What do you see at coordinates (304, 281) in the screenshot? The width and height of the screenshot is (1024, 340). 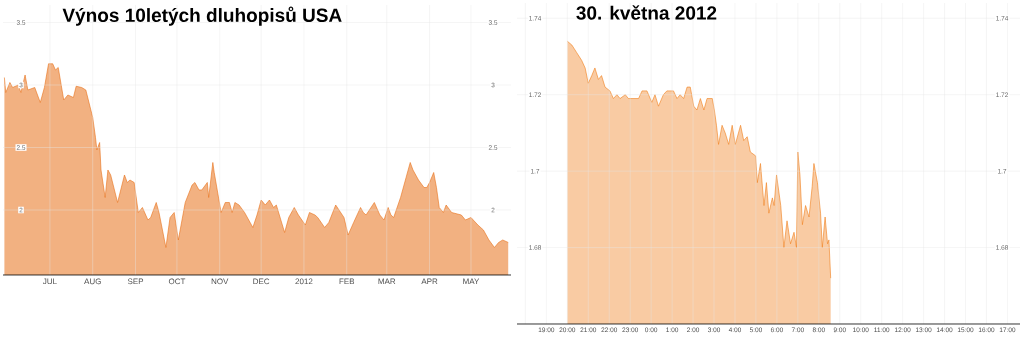 I see `x-tick-label: 2012` at bounding box center [304, 281].